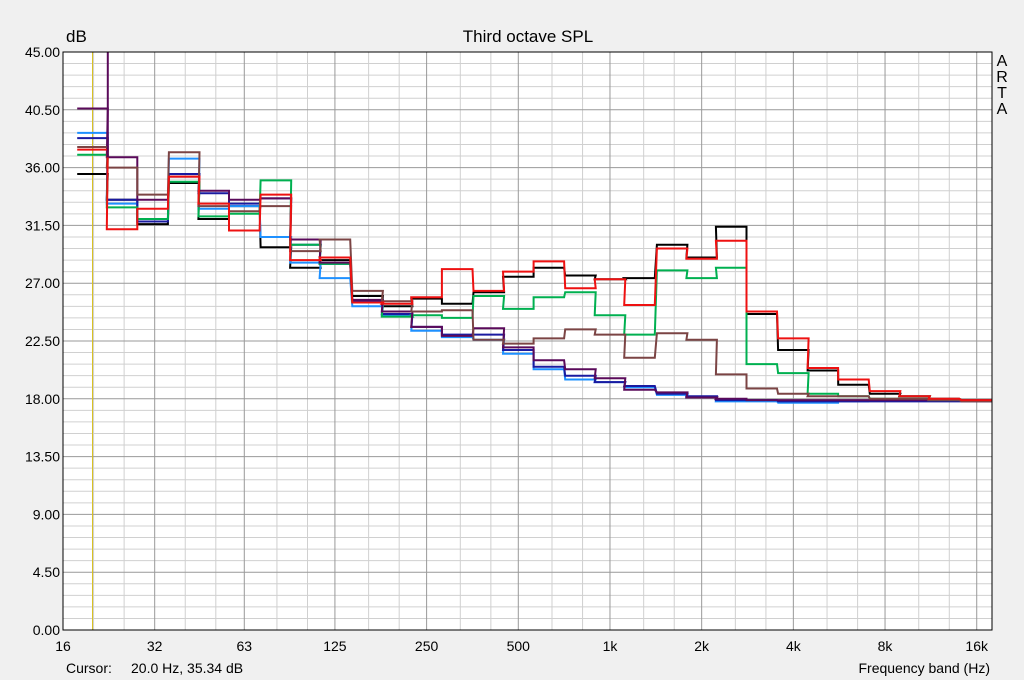 This screenshot has width=1024, height=680. Describe the element at coordinates (924, 668) in the screenshot. I see `x-axis-label: Frequency band (Hz)` at that location.